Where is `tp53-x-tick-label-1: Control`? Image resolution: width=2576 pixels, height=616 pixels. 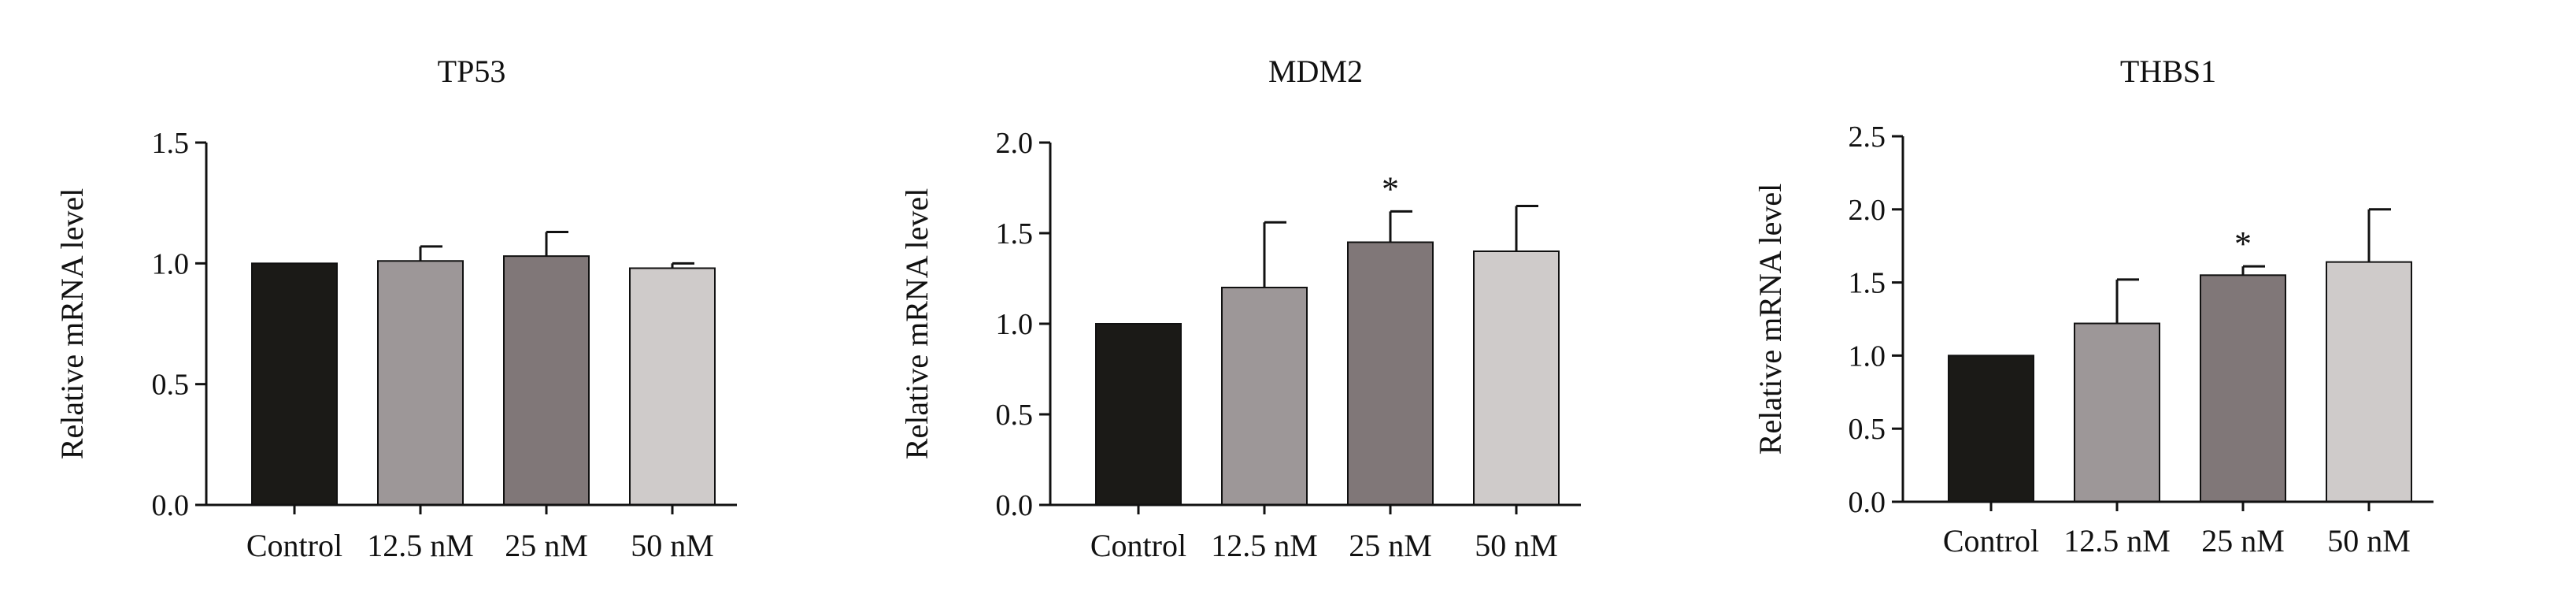
tp53-x-tick-label-1: Control is located at coordinates (294, 545).